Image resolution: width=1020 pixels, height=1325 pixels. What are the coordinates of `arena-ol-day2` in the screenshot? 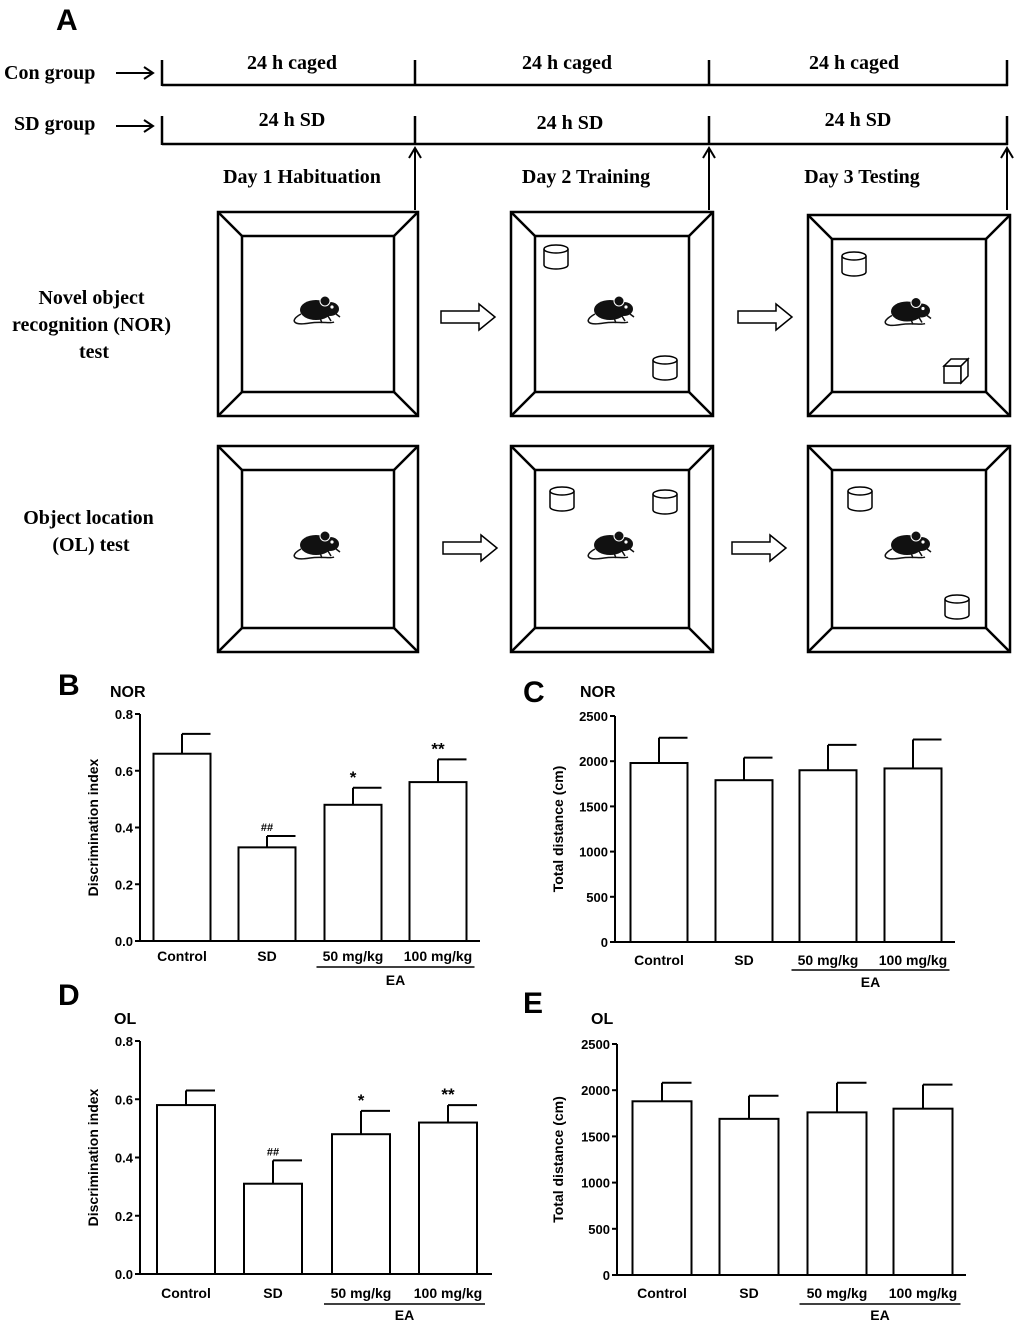 It's located at (612, 549).